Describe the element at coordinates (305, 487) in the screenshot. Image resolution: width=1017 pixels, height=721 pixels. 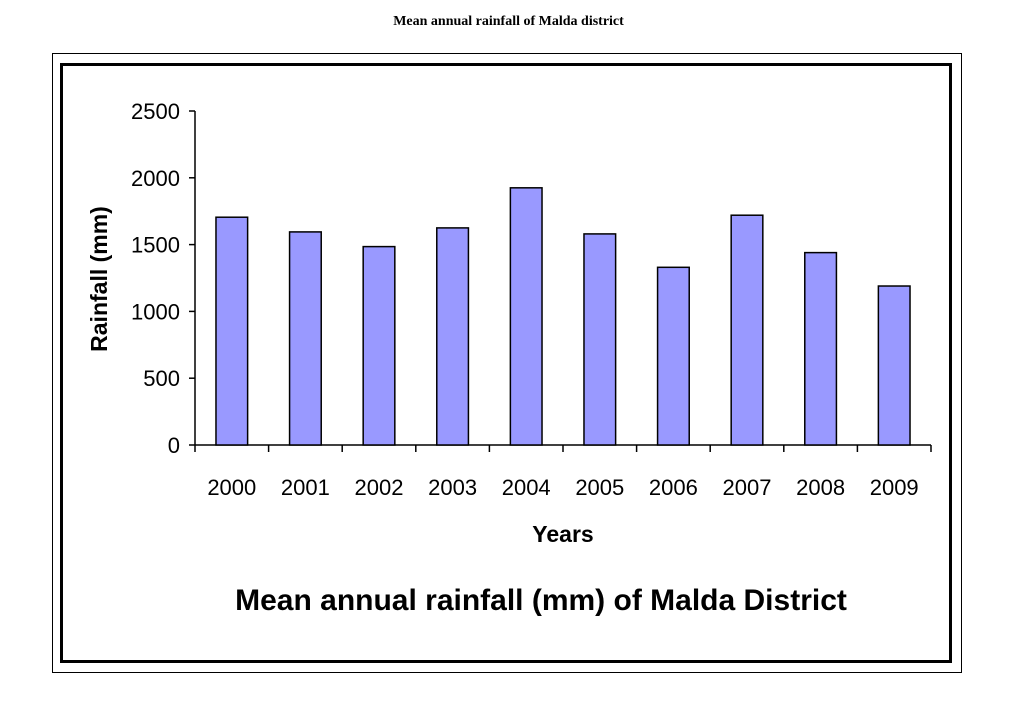
I see `x-tick-label: 2001` at that location.